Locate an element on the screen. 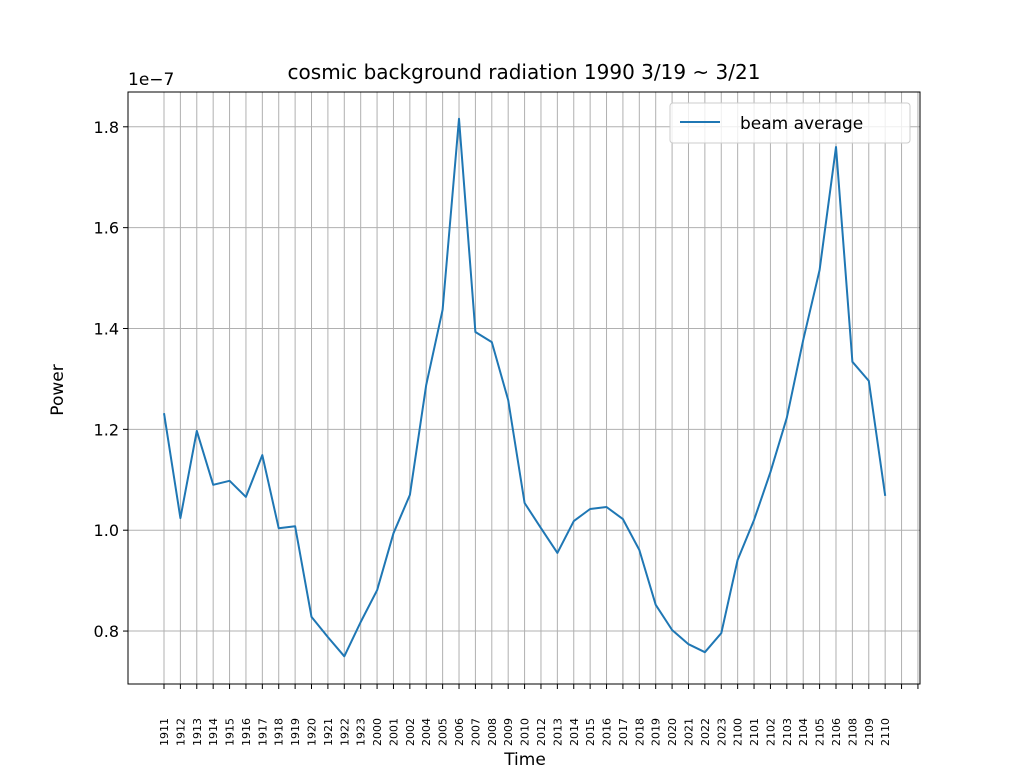 Image resolution: width=1024 pixels, height=768 pixels. x-tick-label: 2106 is located at coordinates (836, 732).